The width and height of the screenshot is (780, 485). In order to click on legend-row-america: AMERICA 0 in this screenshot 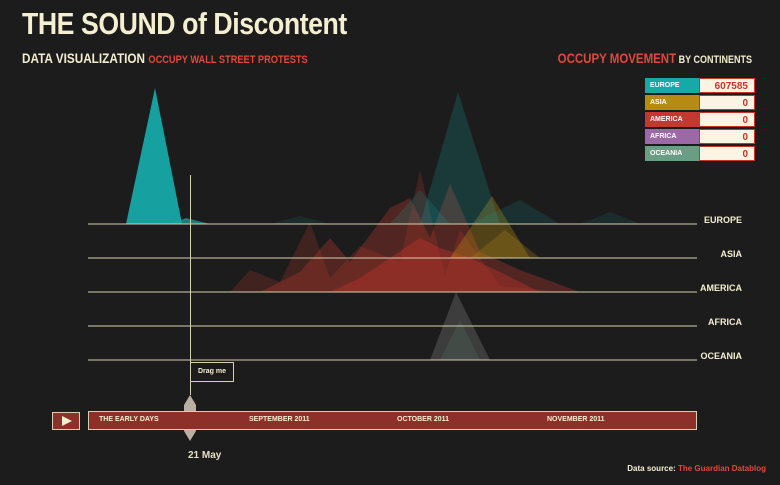, I will do `click(700, 119)`.